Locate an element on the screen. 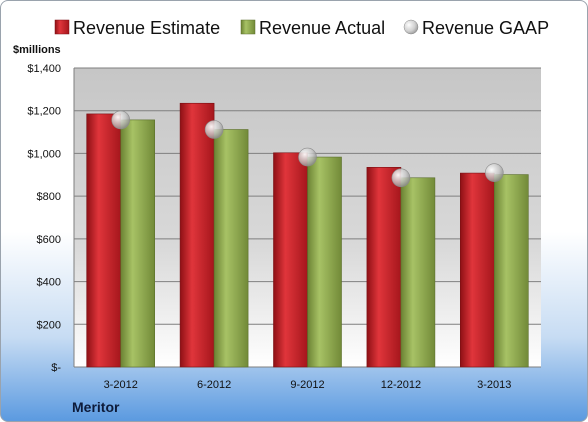 The width and height of the screenshot is (588, 422). gaap-markers is located at coordinates (307, 149).